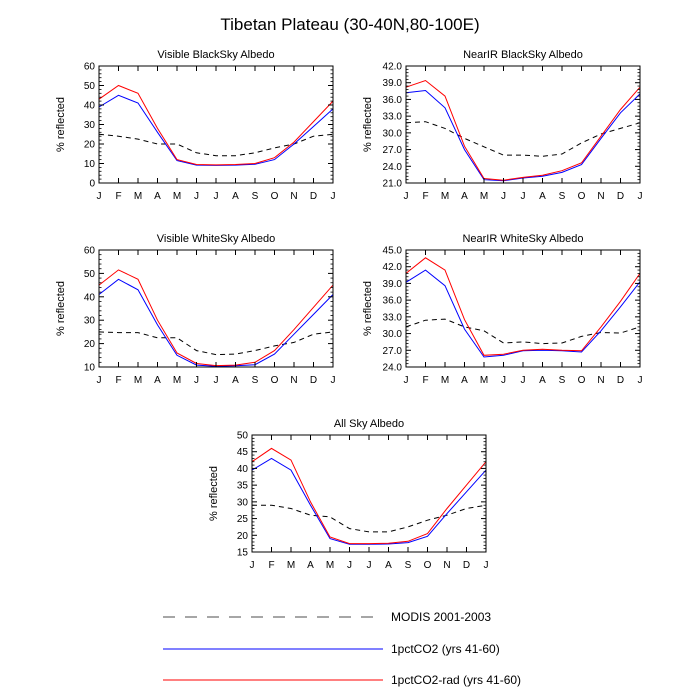  What do you see at coordinates (369, 424) in the screenshot?
I see `panel-title: All Sky Albedo` at bounding box center [369, 424].